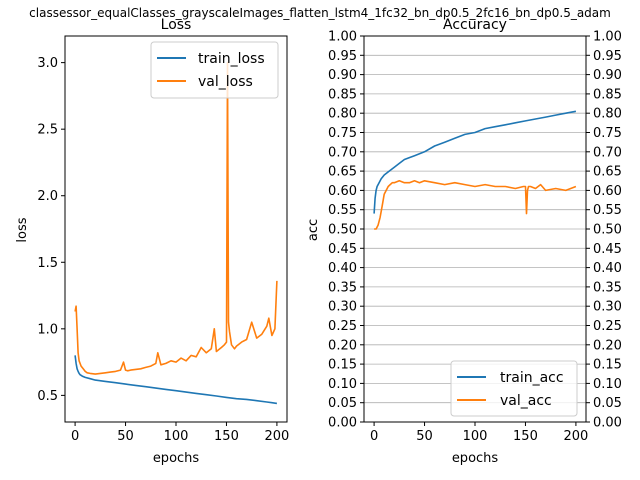 The height and width of the screenshot is (480, 640). What do you see at coordinates (607, 403) in the screenshot?
I see `accuracy-y-tick-label-right: 0.05` at bounding box center [607, 403].